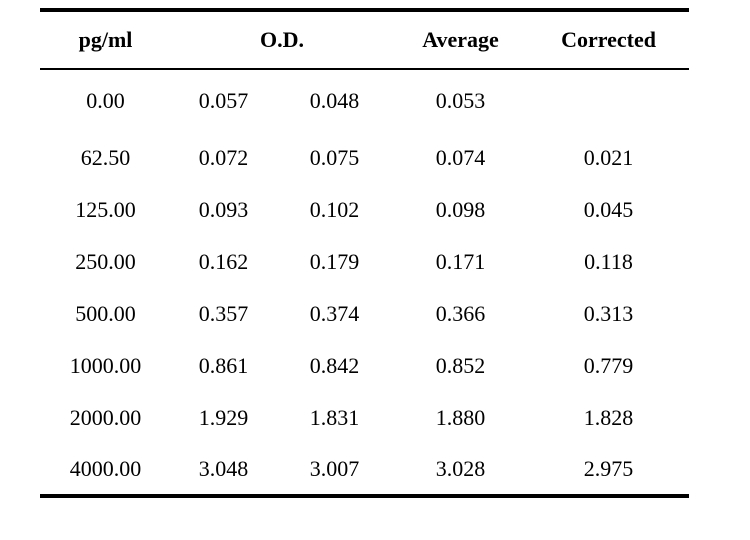 Image resolution: width=750 pixels, height=540 pixels. I want to click on cell-od-2: 0.102, so click(334, 209).